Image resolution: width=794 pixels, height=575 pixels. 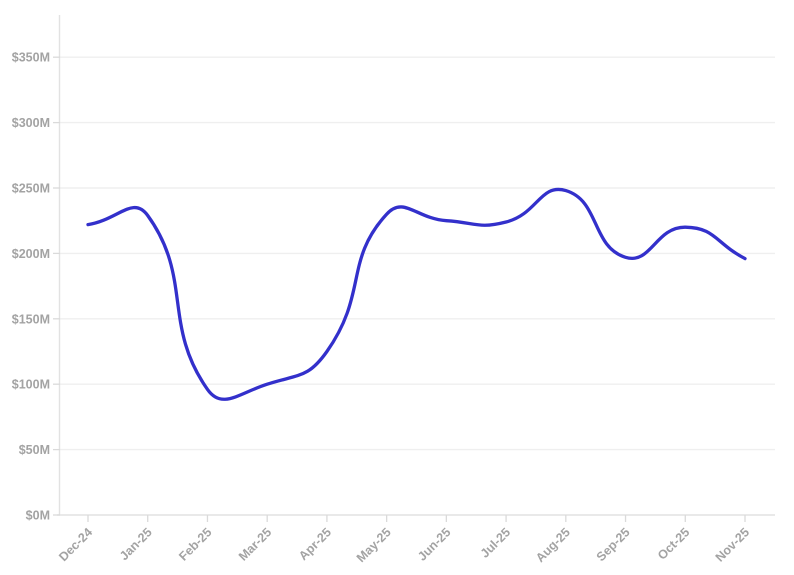 I want to click on x-tick-label: Aug-25, so click(x=553, y=545).